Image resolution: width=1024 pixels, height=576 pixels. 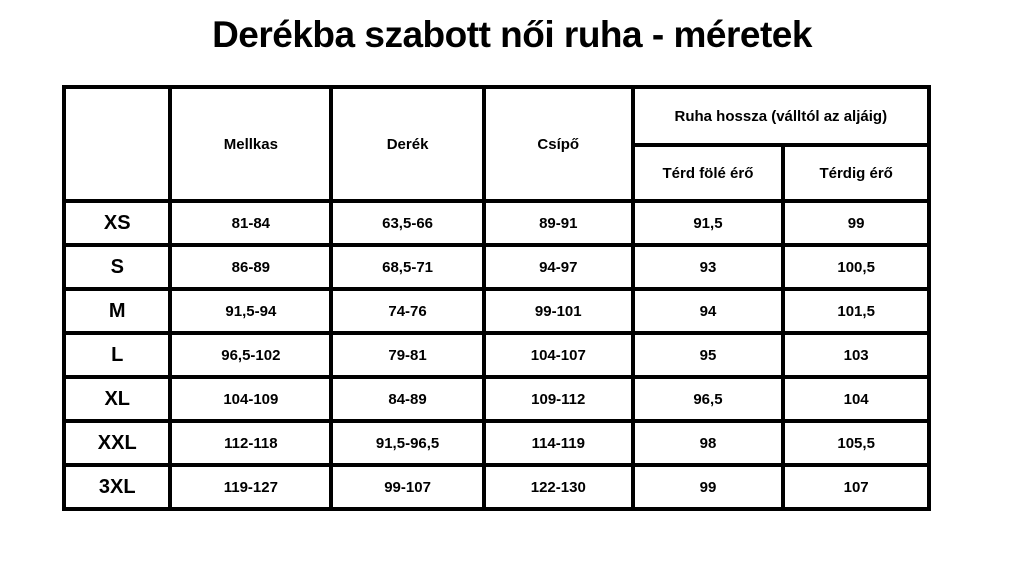 I want to click on column-header-derek: Derék, so click(x=407, y=144).